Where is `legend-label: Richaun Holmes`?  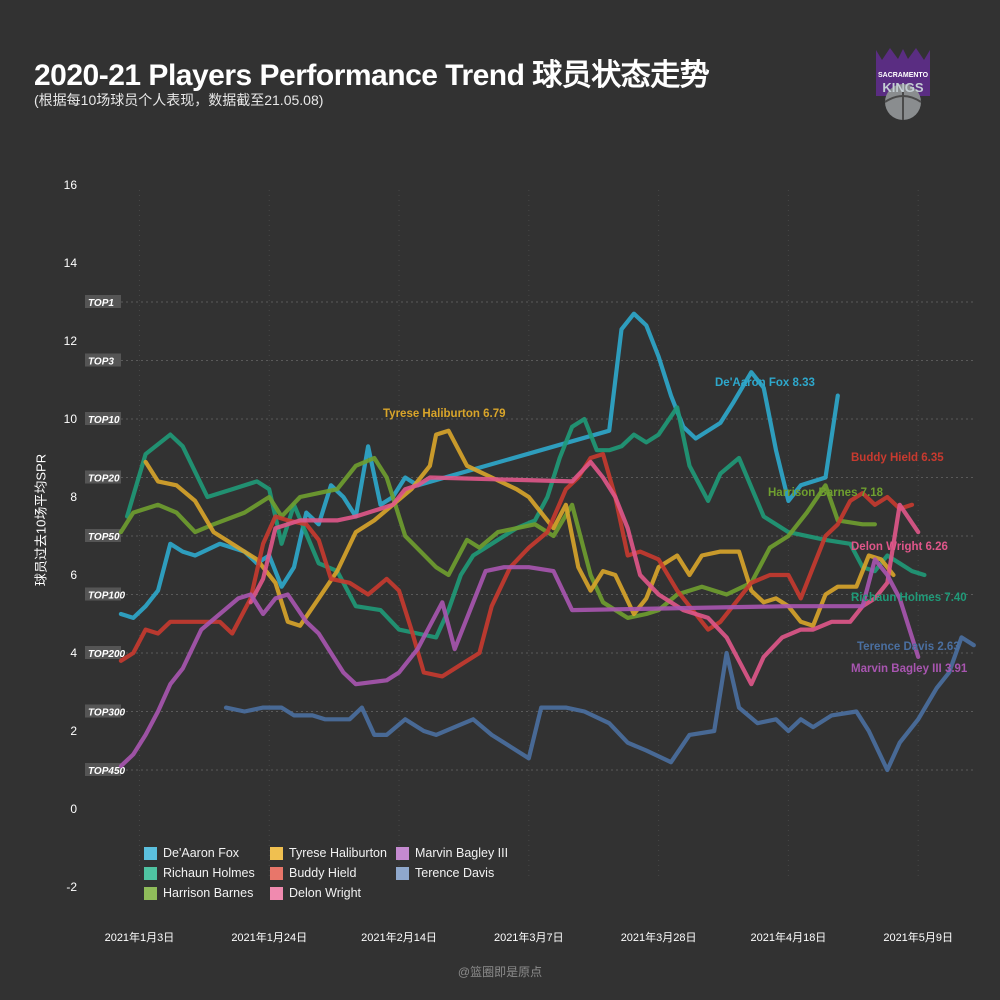
legend-label: Richaun Holmes is located at coordinates (209, 873).